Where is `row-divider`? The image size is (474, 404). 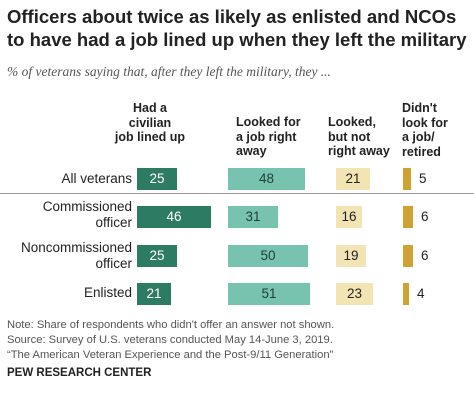 row-divider is located at coordinates (237, 193).